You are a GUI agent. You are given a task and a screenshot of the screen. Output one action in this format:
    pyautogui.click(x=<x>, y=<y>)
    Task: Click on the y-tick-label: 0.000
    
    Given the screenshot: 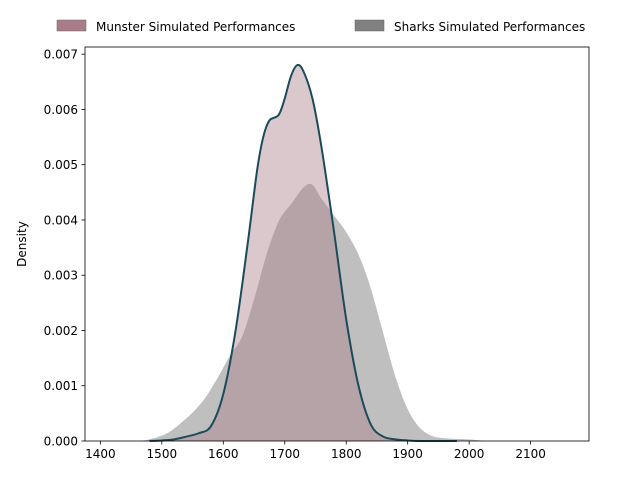 What is the action you would take?
    pyautogui.click(x=61, y=442)
    